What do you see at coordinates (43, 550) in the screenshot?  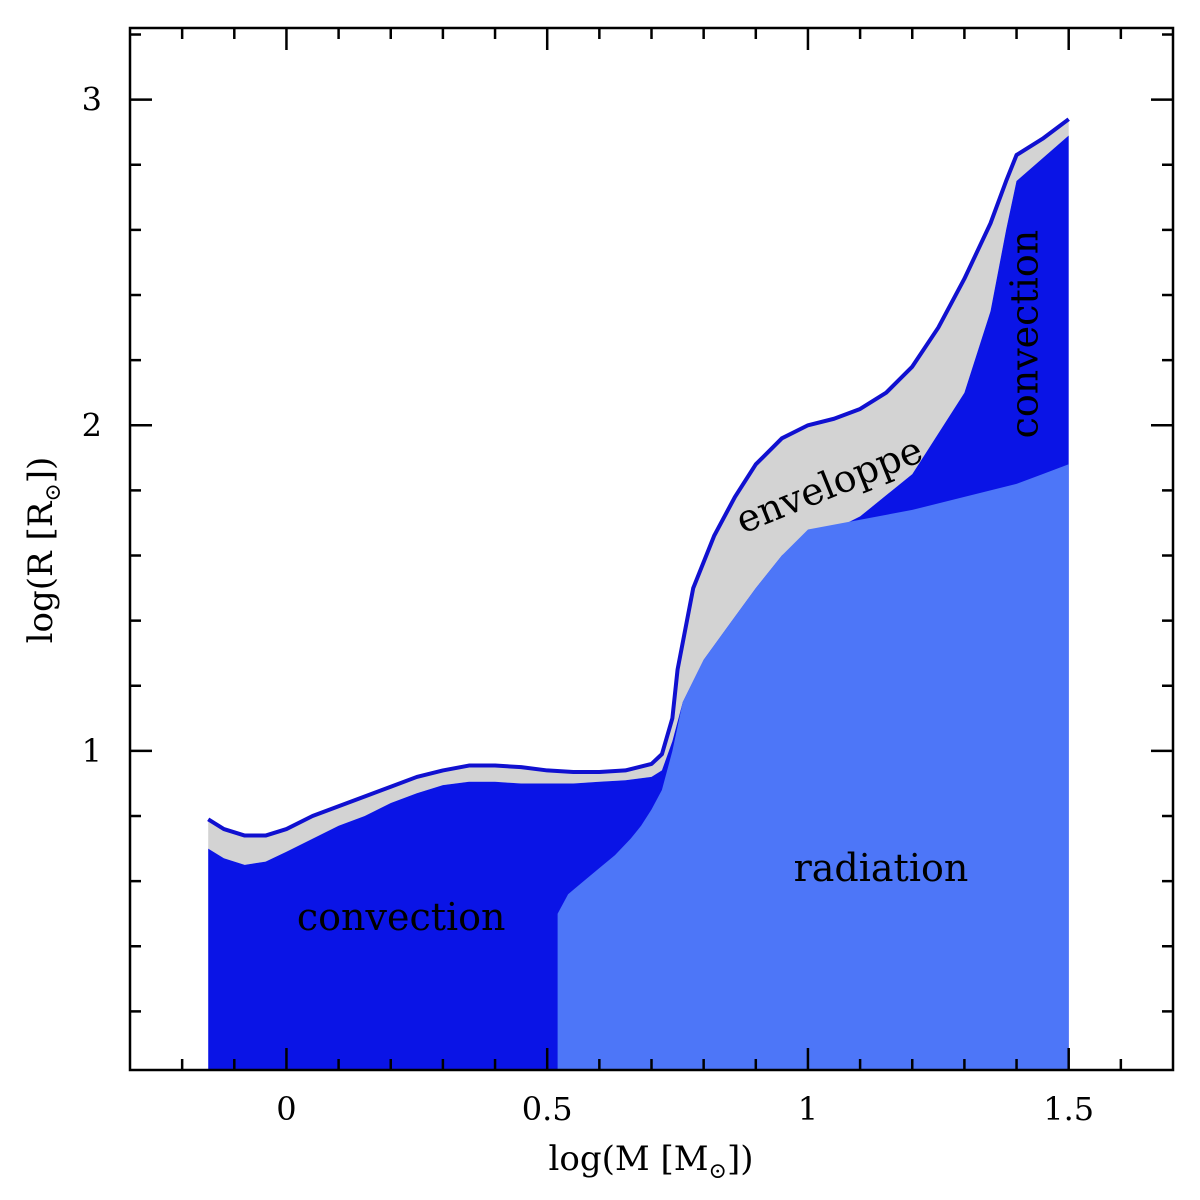 I see `y-axis-label: log(R [R⊙])` at bounding box center [43, 550].